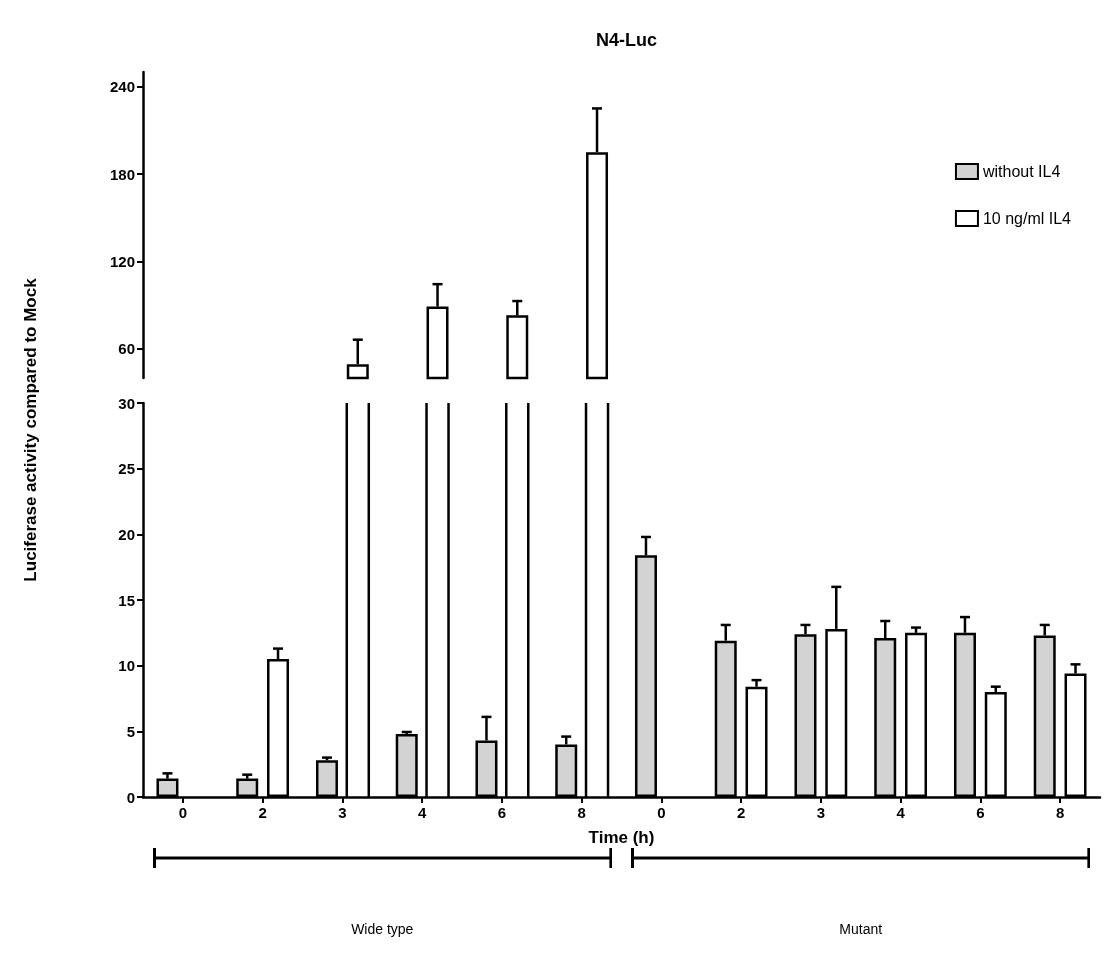 Image resolution: width=1112 pixels, height=967 pixels. I want to click on chart-title: N4-Luc, so click(626, 40).